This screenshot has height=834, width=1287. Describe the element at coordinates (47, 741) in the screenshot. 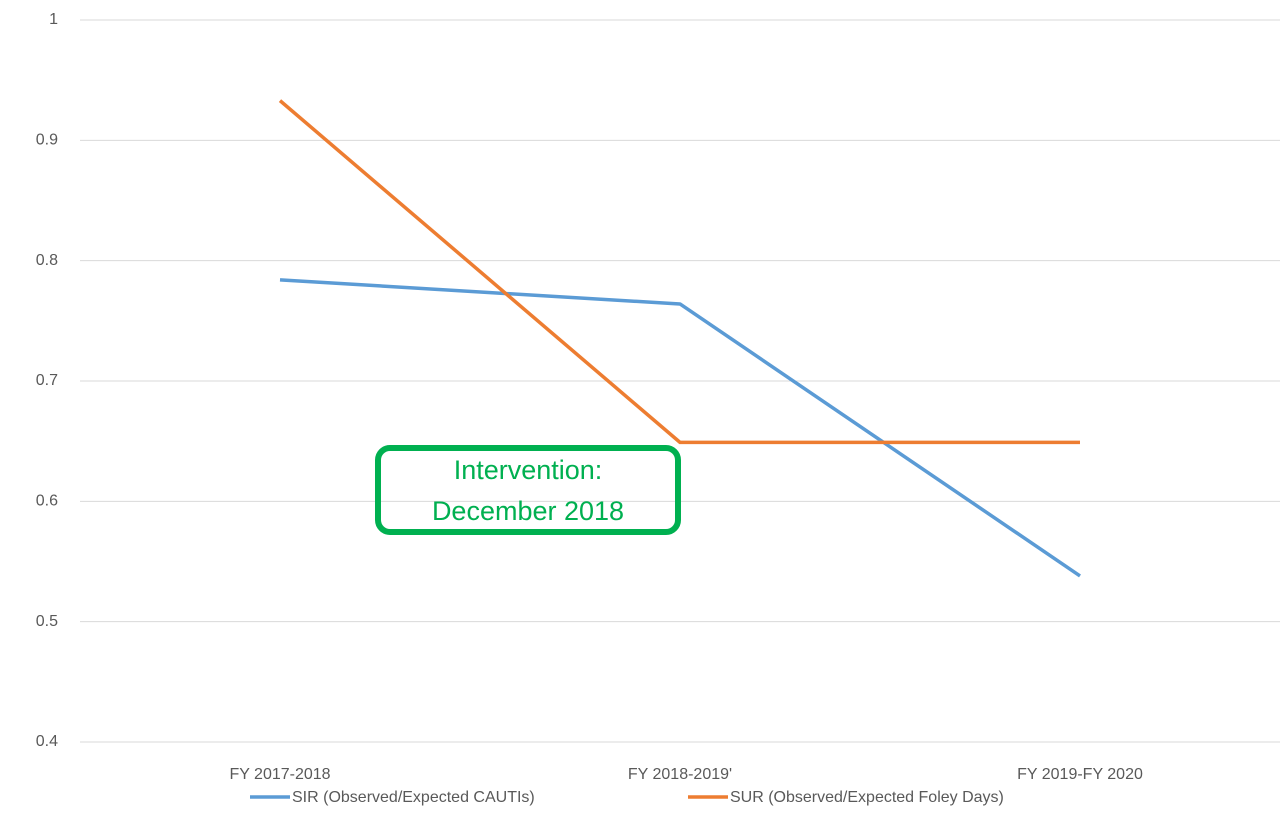

I see `y-tick-label: 0.4` at that location.